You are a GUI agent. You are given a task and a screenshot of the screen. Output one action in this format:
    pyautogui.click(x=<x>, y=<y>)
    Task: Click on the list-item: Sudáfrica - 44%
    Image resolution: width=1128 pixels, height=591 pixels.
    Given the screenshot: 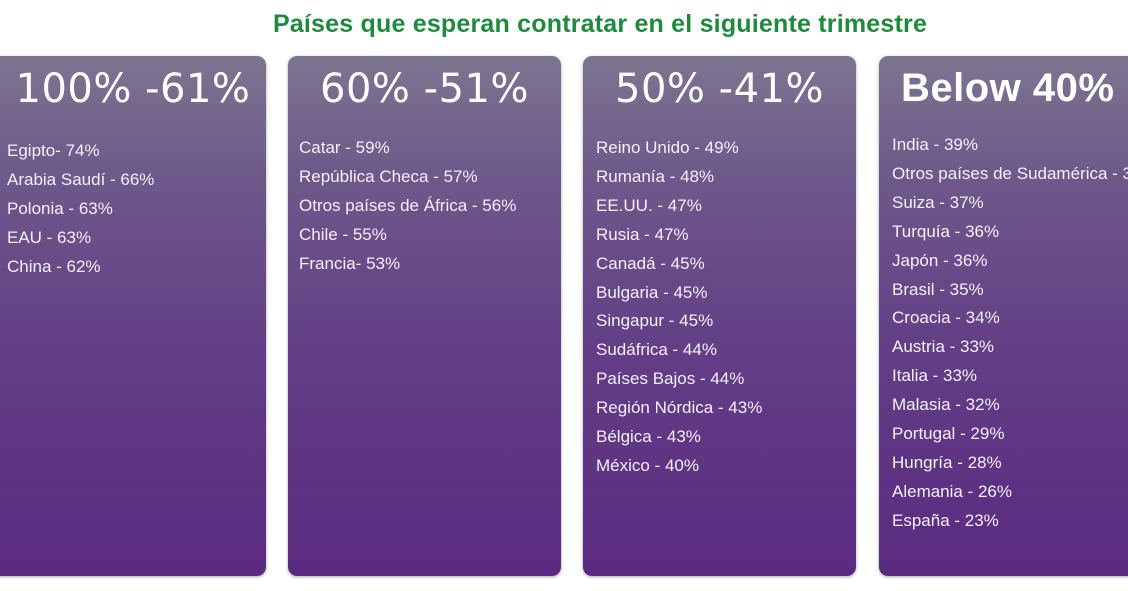 What is the action you would take?
    pyautogui.click(x=656, y=350)
    